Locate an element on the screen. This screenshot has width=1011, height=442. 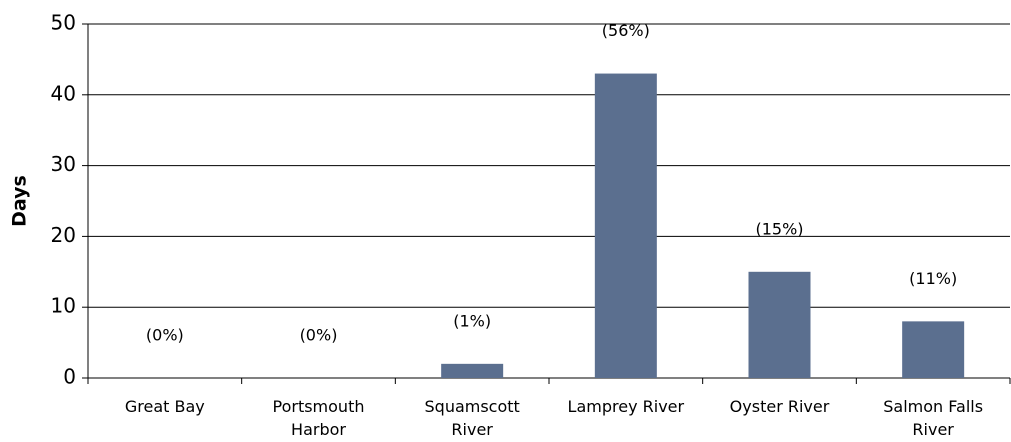
x-tick-label: Salmon Falls River is located at coordinates (933, 418).